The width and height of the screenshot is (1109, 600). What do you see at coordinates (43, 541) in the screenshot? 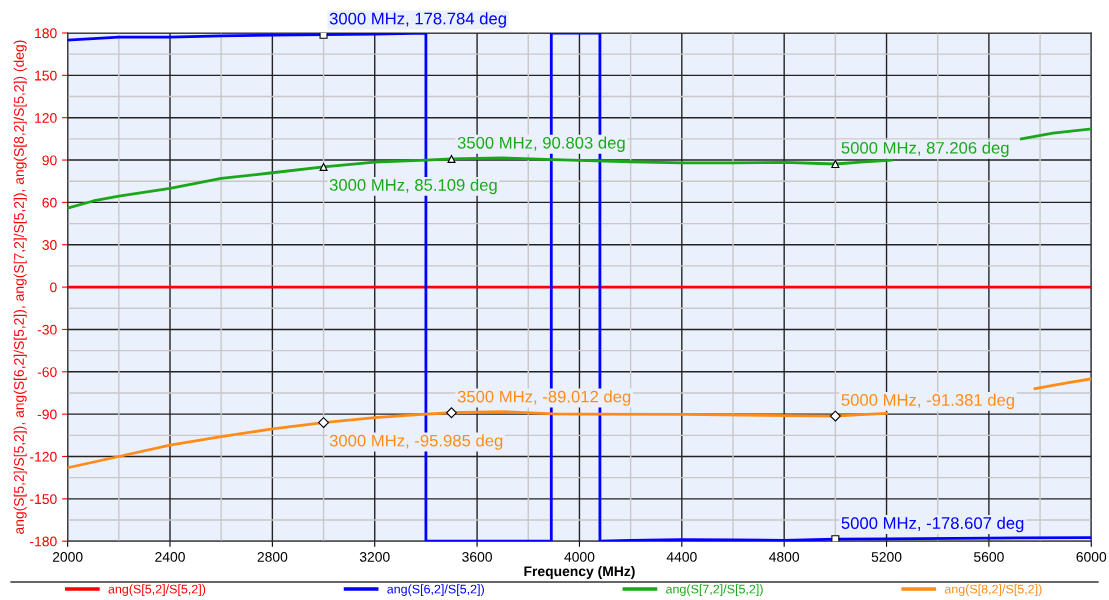
I see `y-tick-label: -180` at bounding box center [43, 541].